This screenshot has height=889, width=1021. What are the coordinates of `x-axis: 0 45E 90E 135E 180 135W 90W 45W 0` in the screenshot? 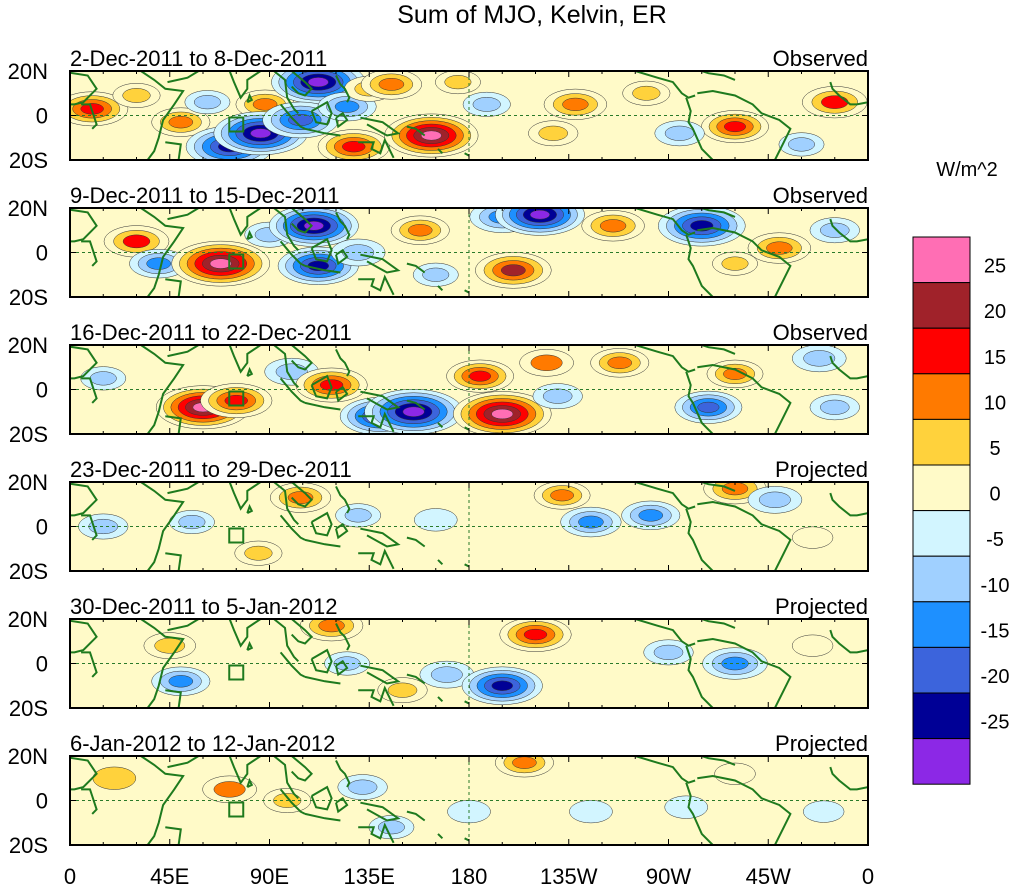 It's located at (469, 876).